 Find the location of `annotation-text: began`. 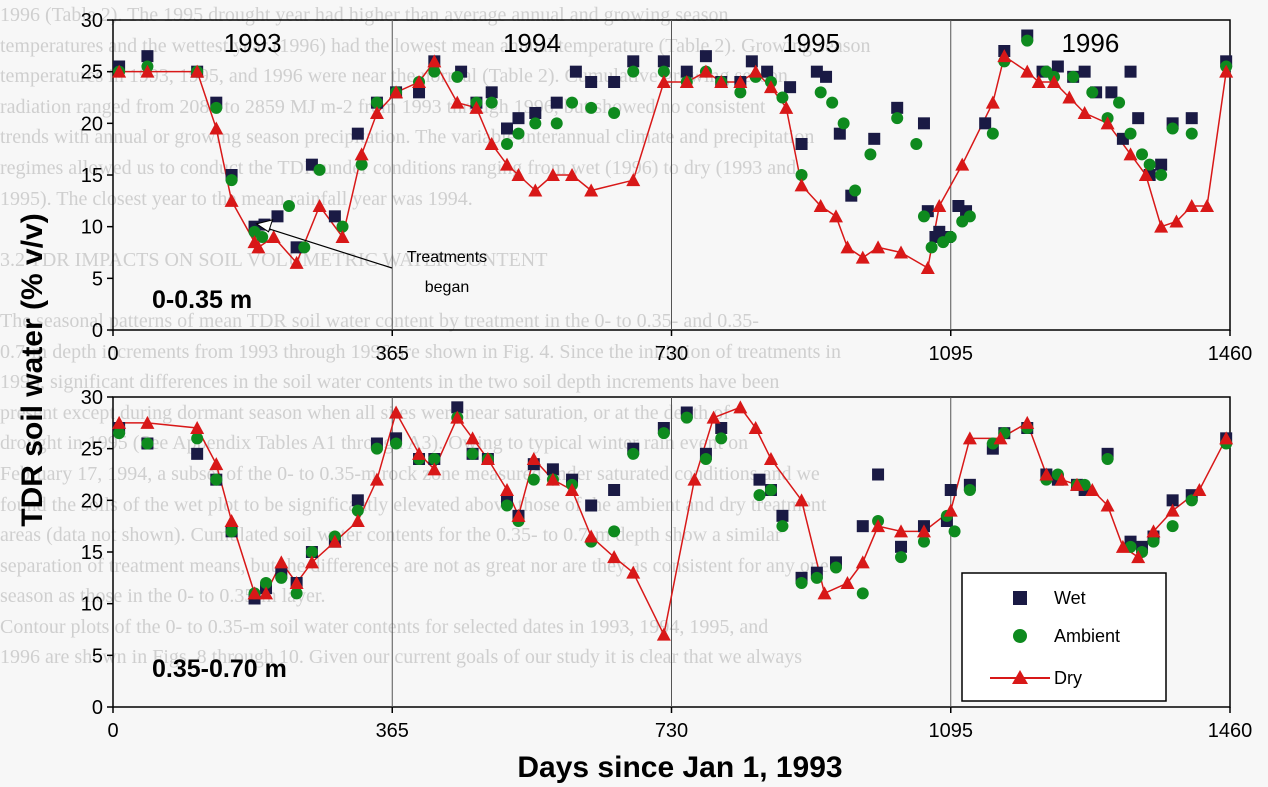

annotation-text: began is located at coordinates (447, 287).